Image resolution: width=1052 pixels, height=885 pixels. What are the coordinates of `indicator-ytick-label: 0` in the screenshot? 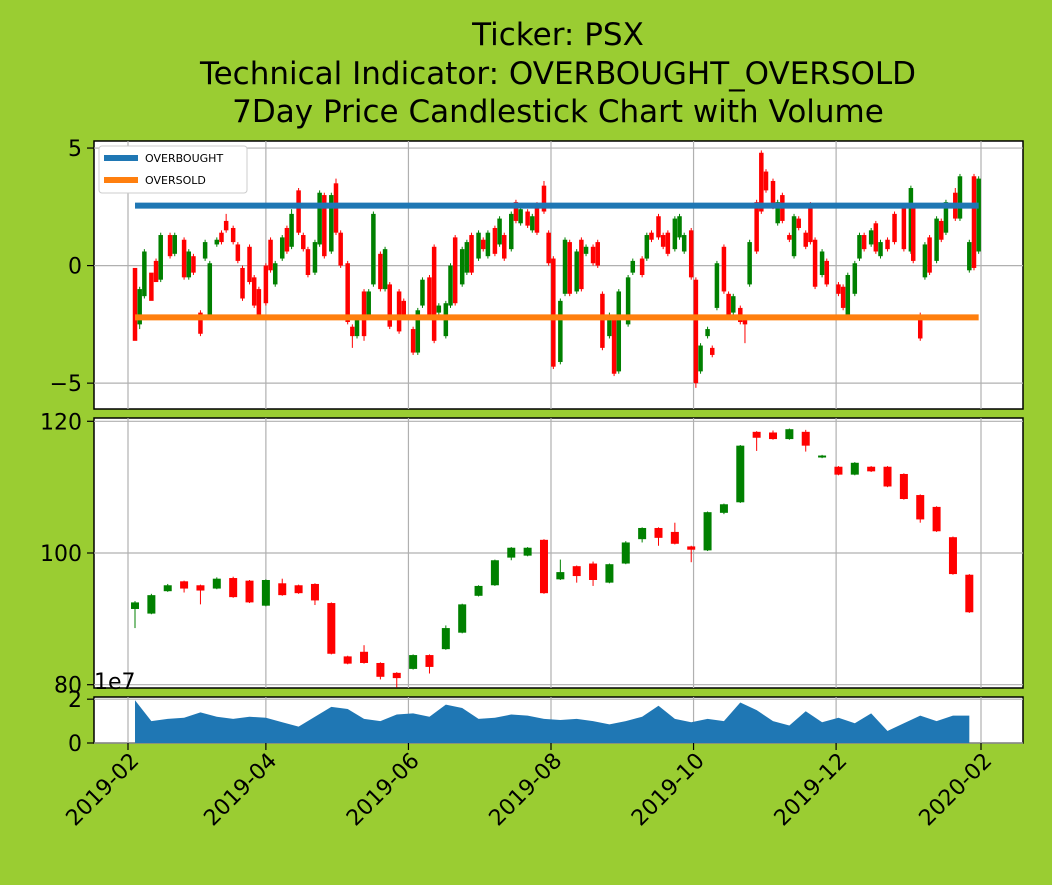 It's located at (75, 267).